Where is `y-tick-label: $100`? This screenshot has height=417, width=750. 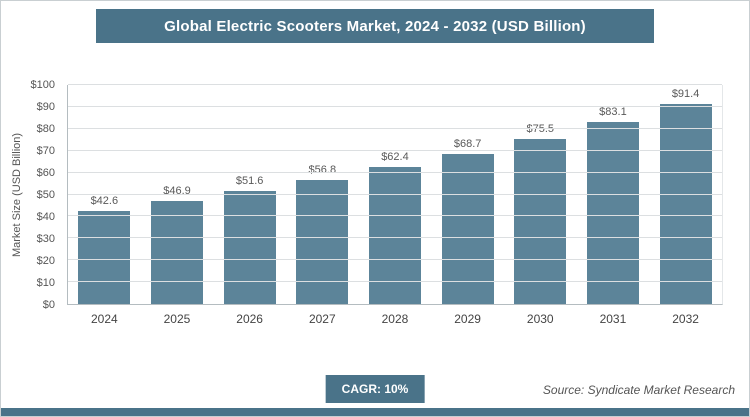 y-tick-label: $100 is located at coordinates (42, 85).